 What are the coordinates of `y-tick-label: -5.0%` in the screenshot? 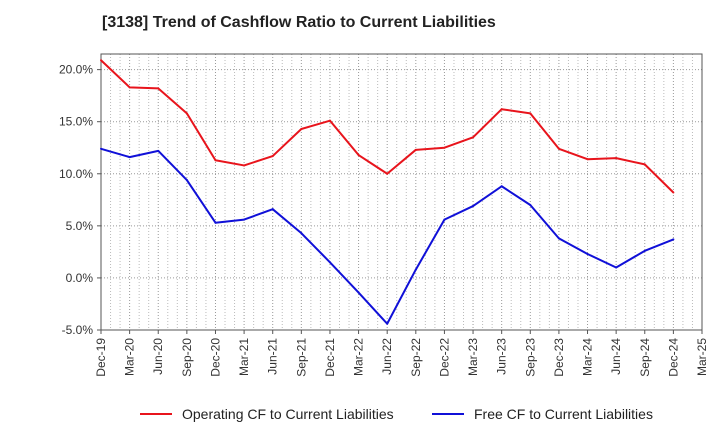 It's located at (78, 330).